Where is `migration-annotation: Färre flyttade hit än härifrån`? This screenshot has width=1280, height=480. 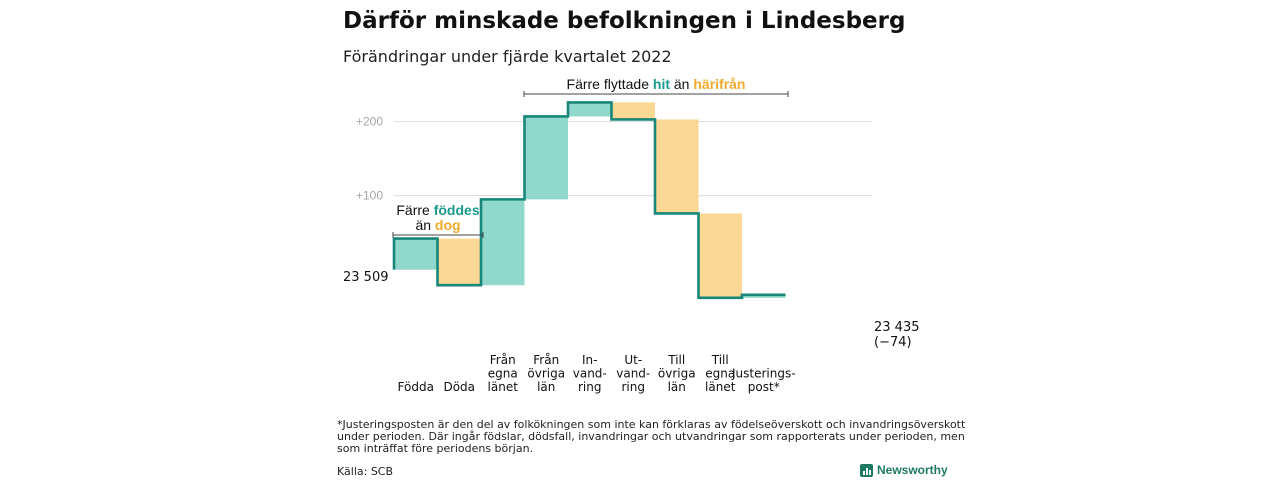 migration-annotation: Färre flyttade hit än härifrån is located at coordinates (656, 86).